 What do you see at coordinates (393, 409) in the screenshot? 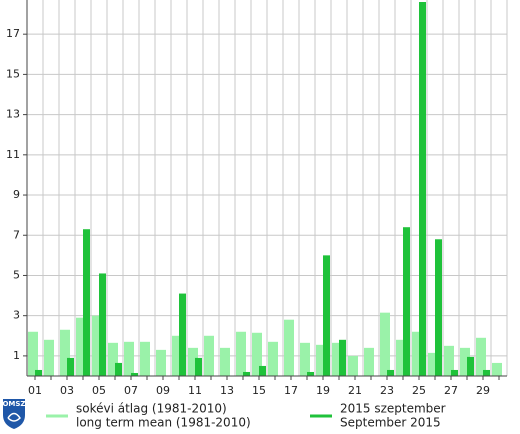
I see `legend-label: 2015 szeptember` at bounding box center [393, 409].